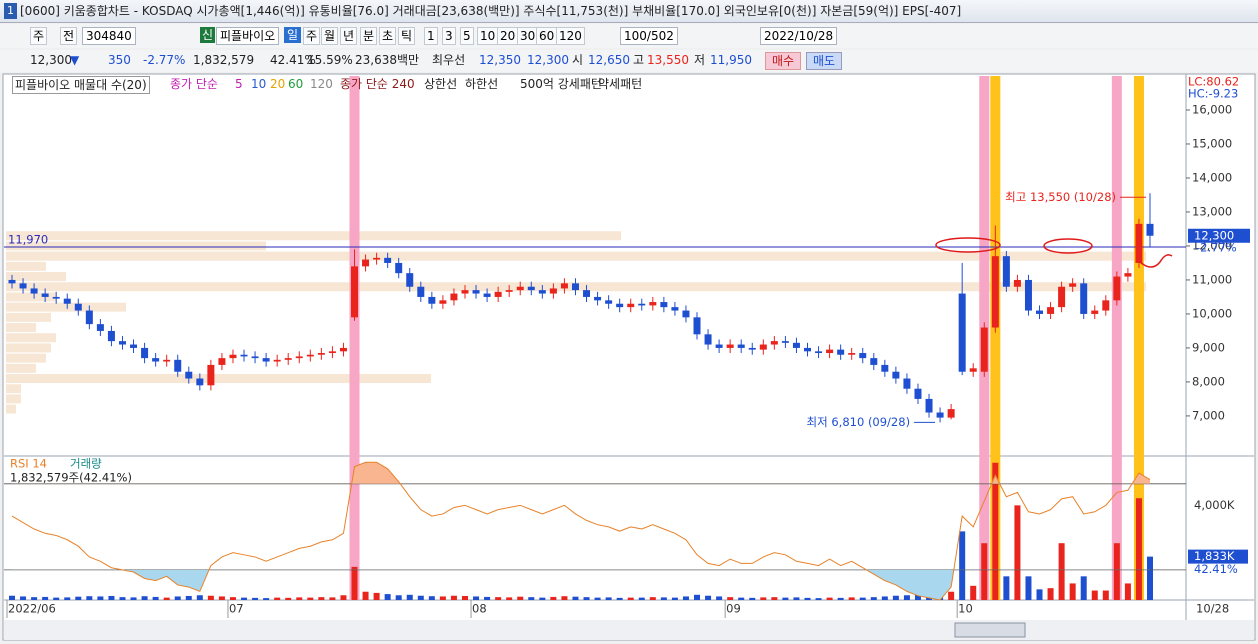 The image size is (1258, 644). I want to click on quote-item: 최우선, so click(449, 60).